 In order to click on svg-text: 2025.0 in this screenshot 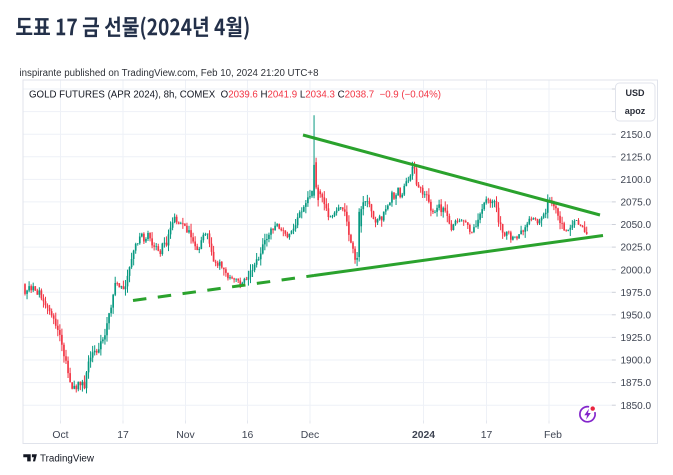, I will do `click(636, 248)`.